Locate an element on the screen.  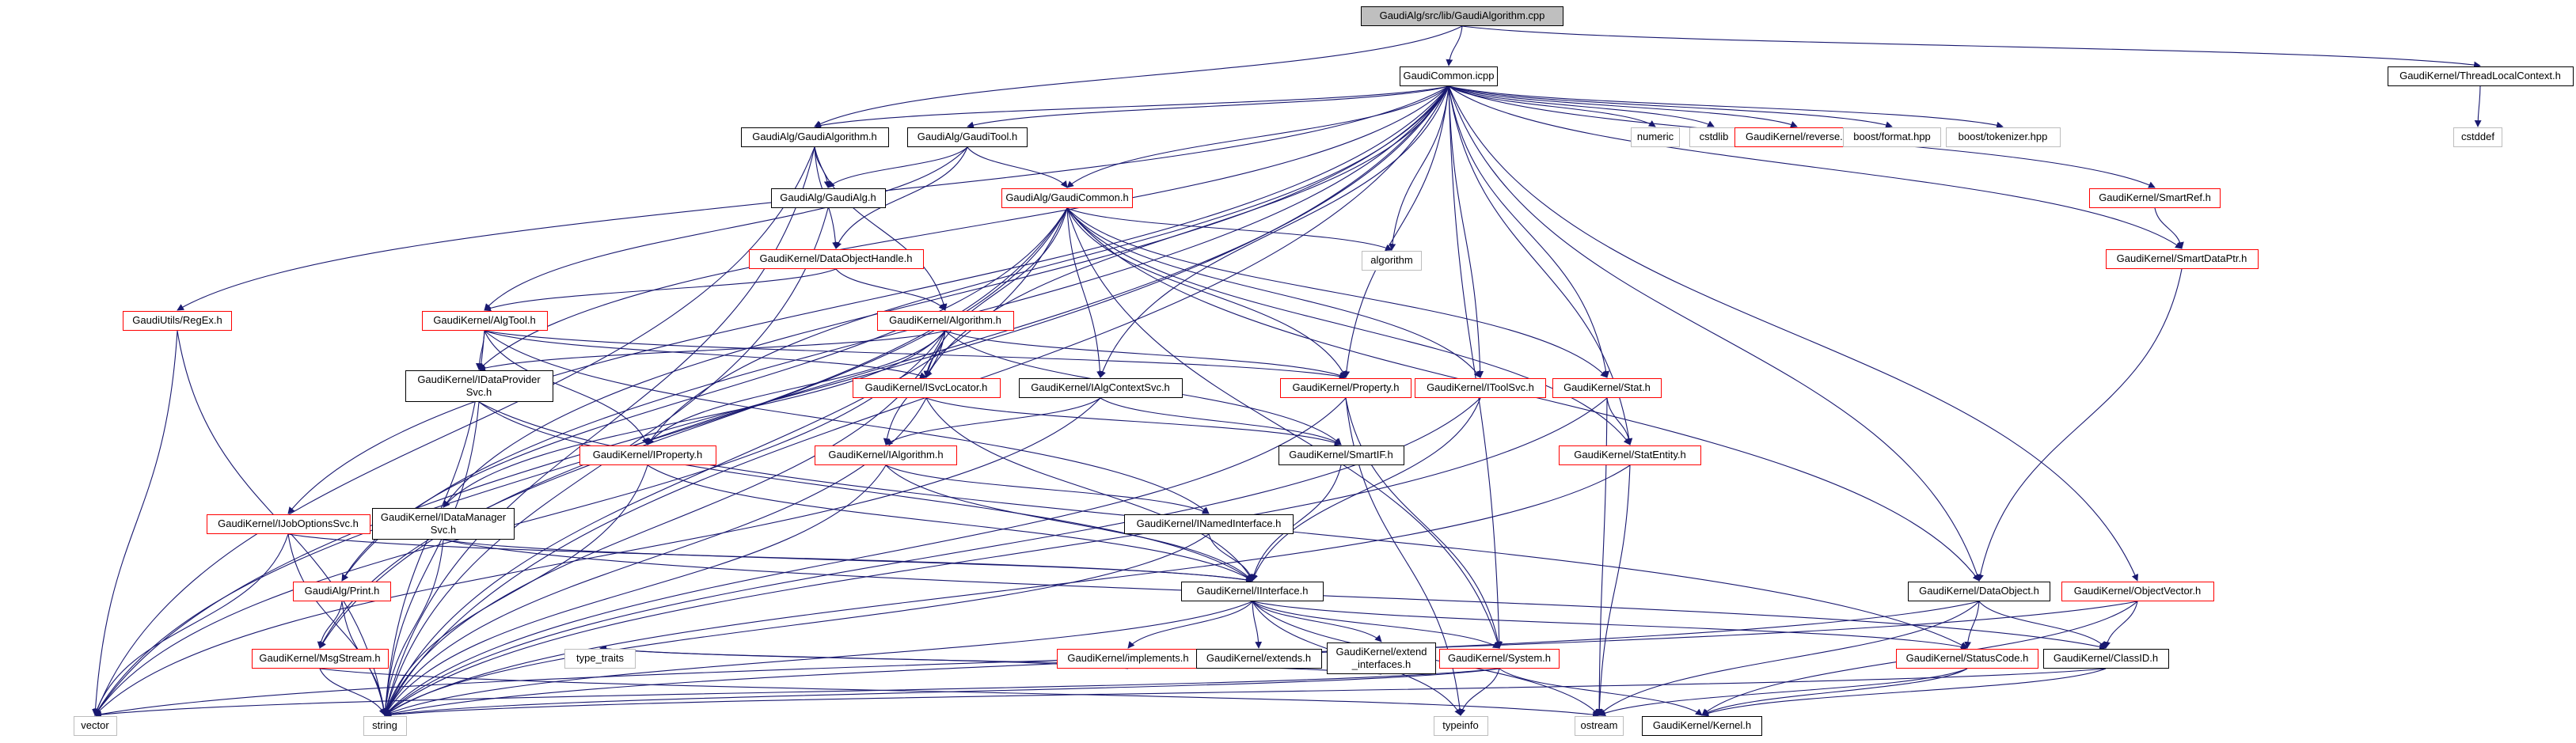
graph-node-string: string is located at coordinates (385, 726).